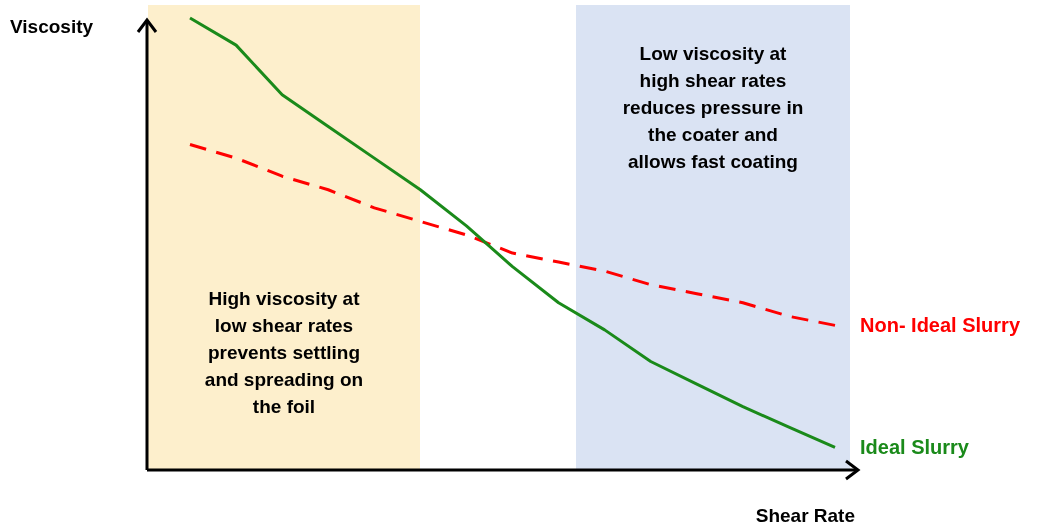  What do you see at coordinates (52, 26) in the screenshot?
I see `y-axis-title: Viscosity` at bounding box center [52, 26].